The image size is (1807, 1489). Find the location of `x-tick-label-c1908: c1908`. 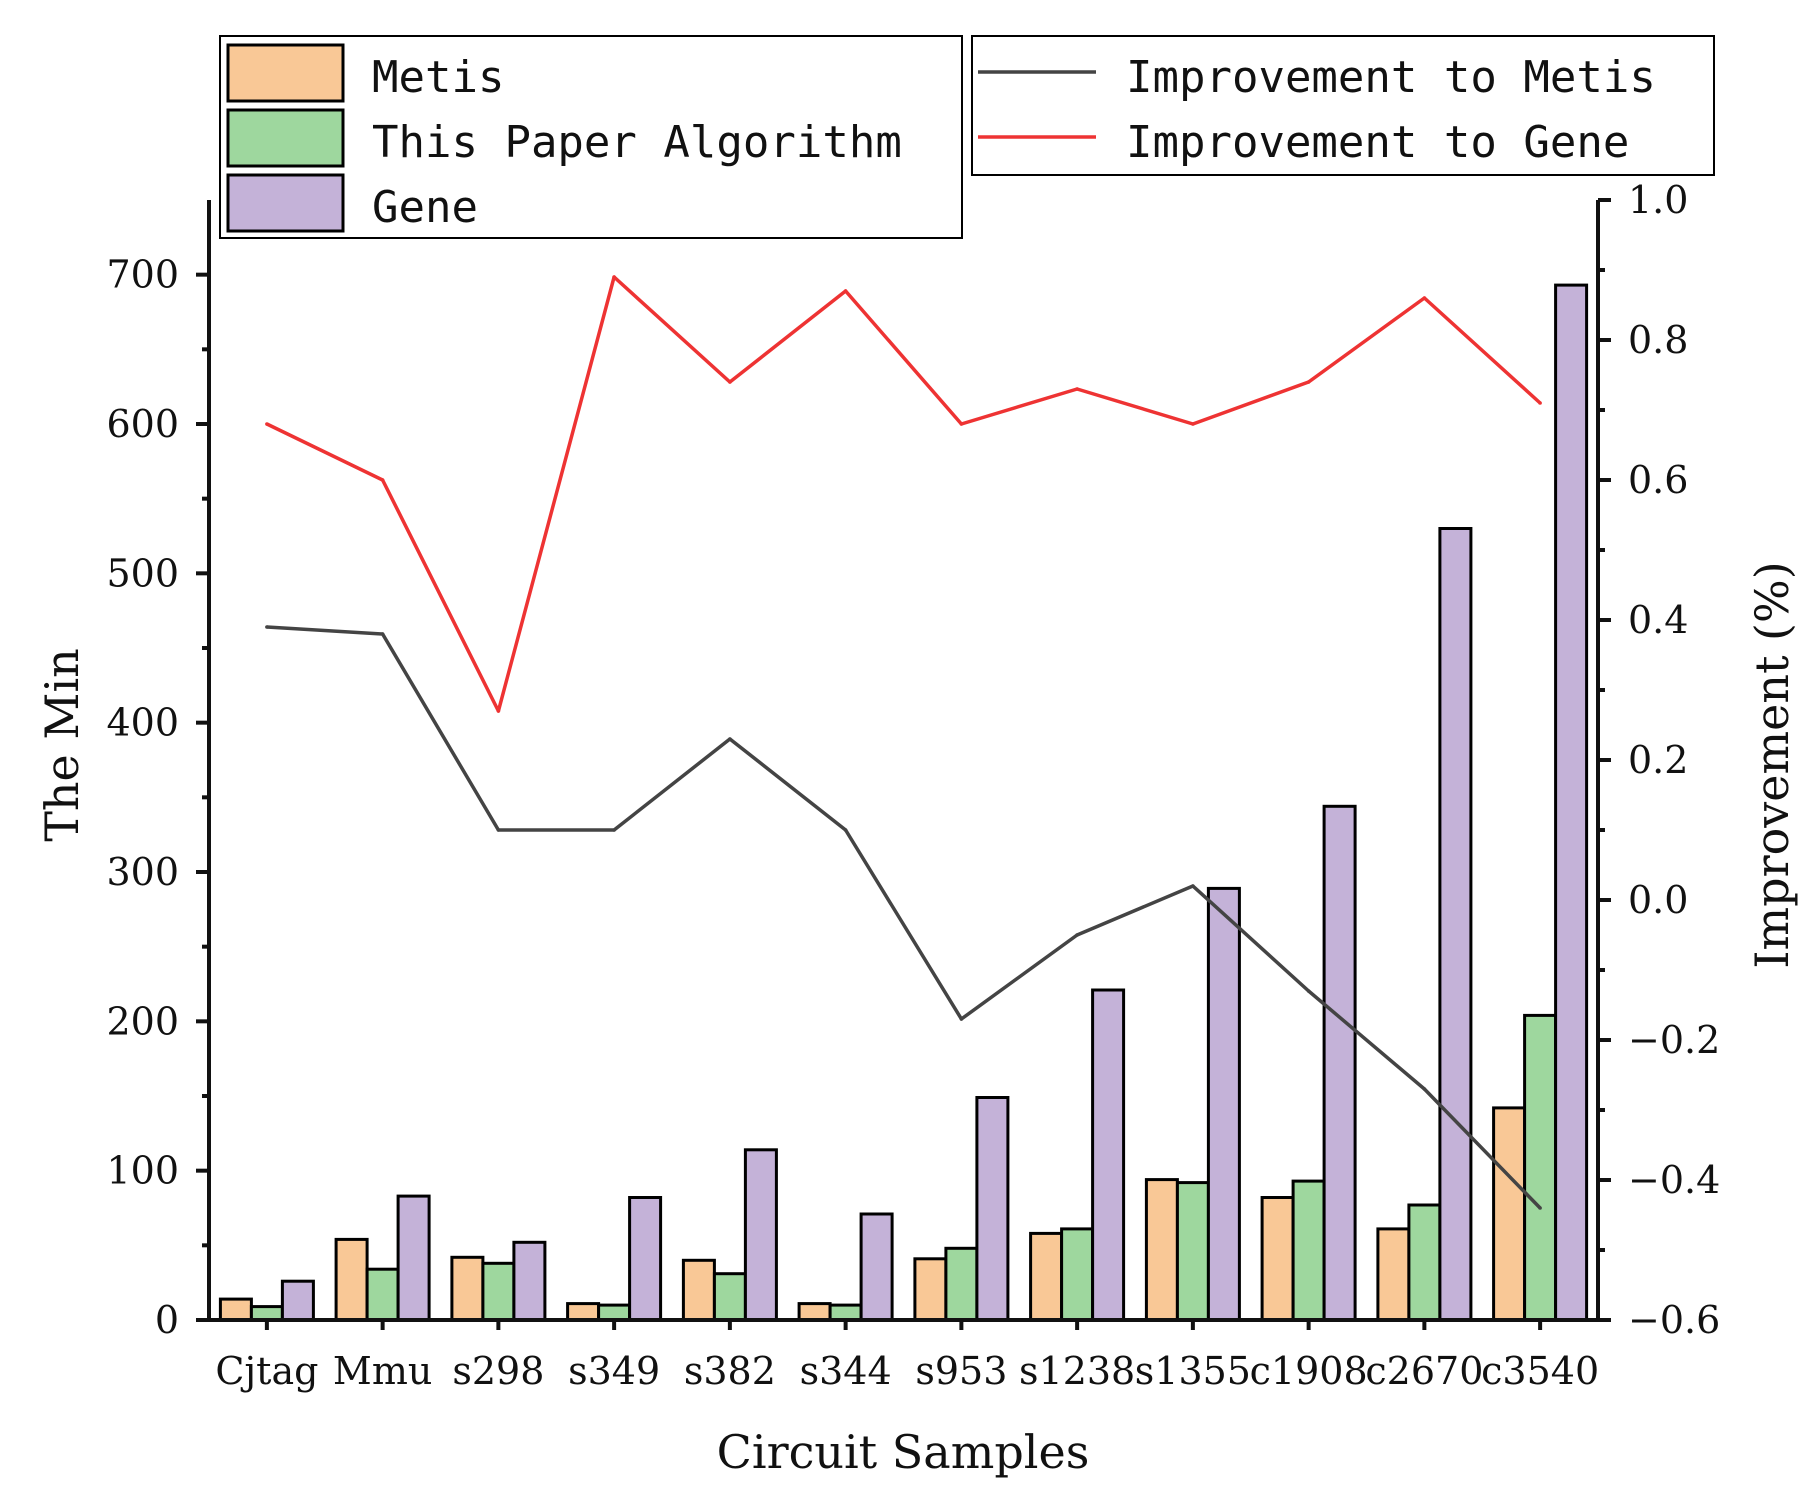

x-tick-label-c1908: c1908 is located at coordinates (1309, 1371).